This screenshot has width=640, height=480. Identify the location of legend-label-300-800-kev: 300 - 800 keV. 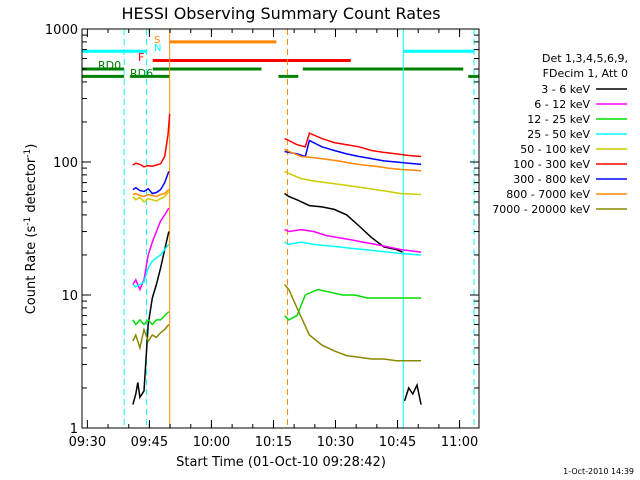
(551, 179).